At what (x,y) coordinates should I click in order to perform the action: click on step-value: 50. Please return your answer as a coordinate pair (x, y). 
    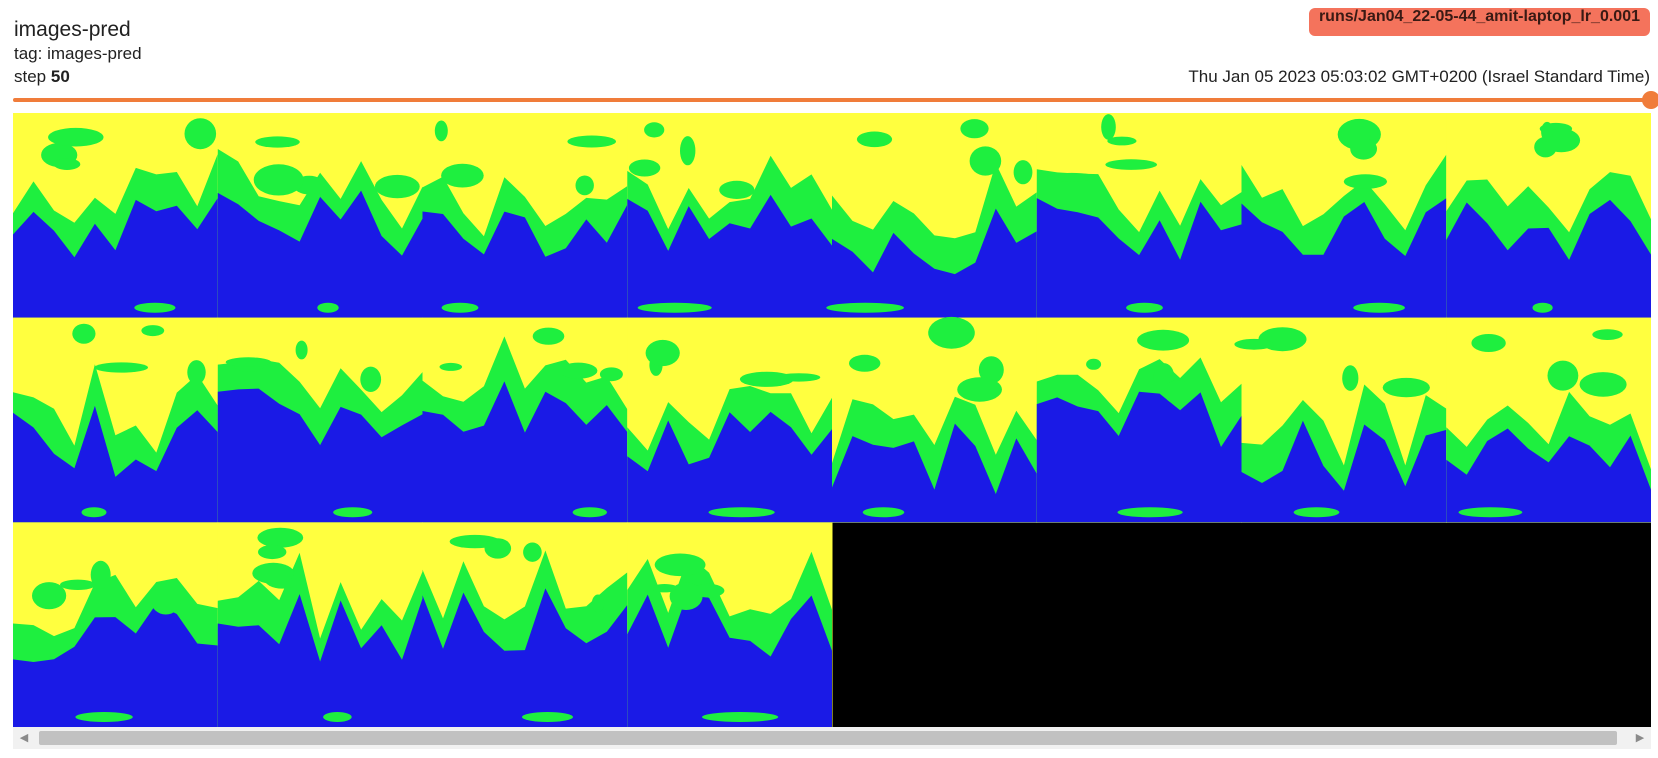
    Looking at the image, I should click on (60, 76).